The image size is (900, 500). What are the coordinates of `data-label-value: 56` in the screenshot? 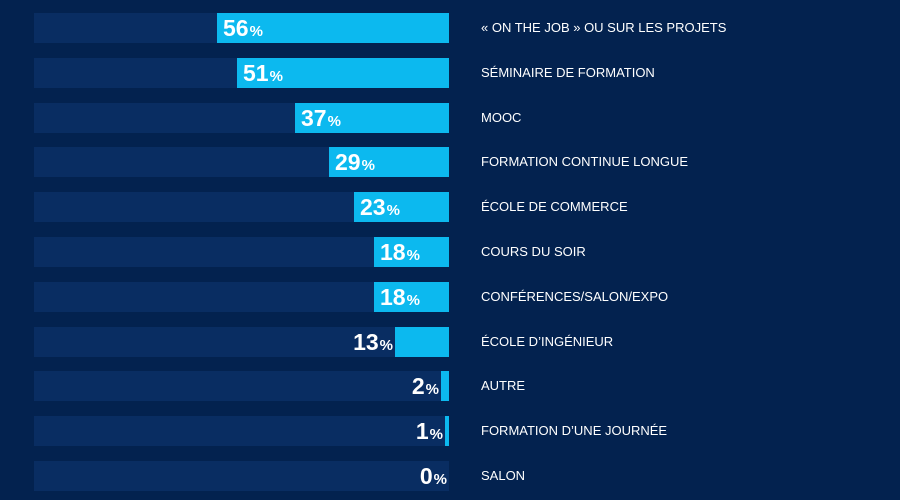 It's located at (236, 28).